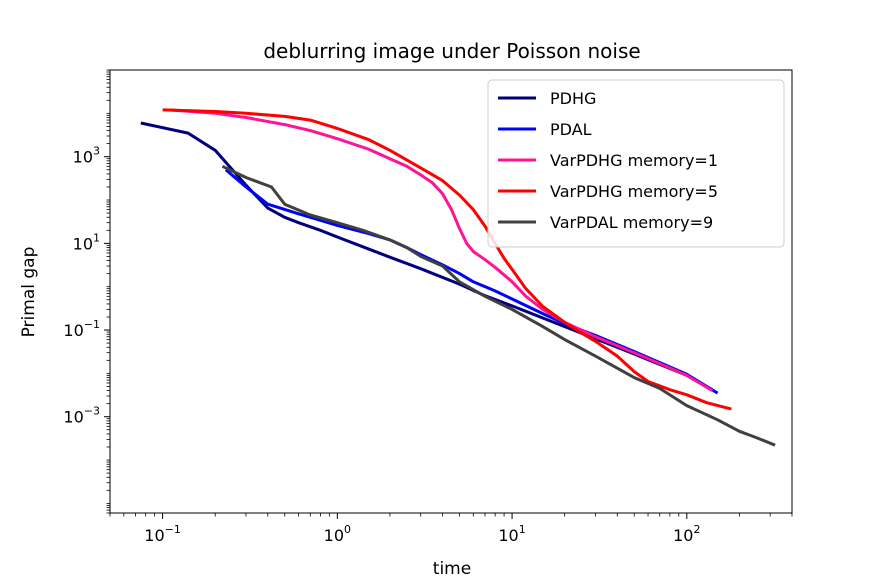  What do you see at coordinates (81, 329) in the screenshot?
I see `y-tick-label: 10⁻¹` at bounding box center [81, 329].